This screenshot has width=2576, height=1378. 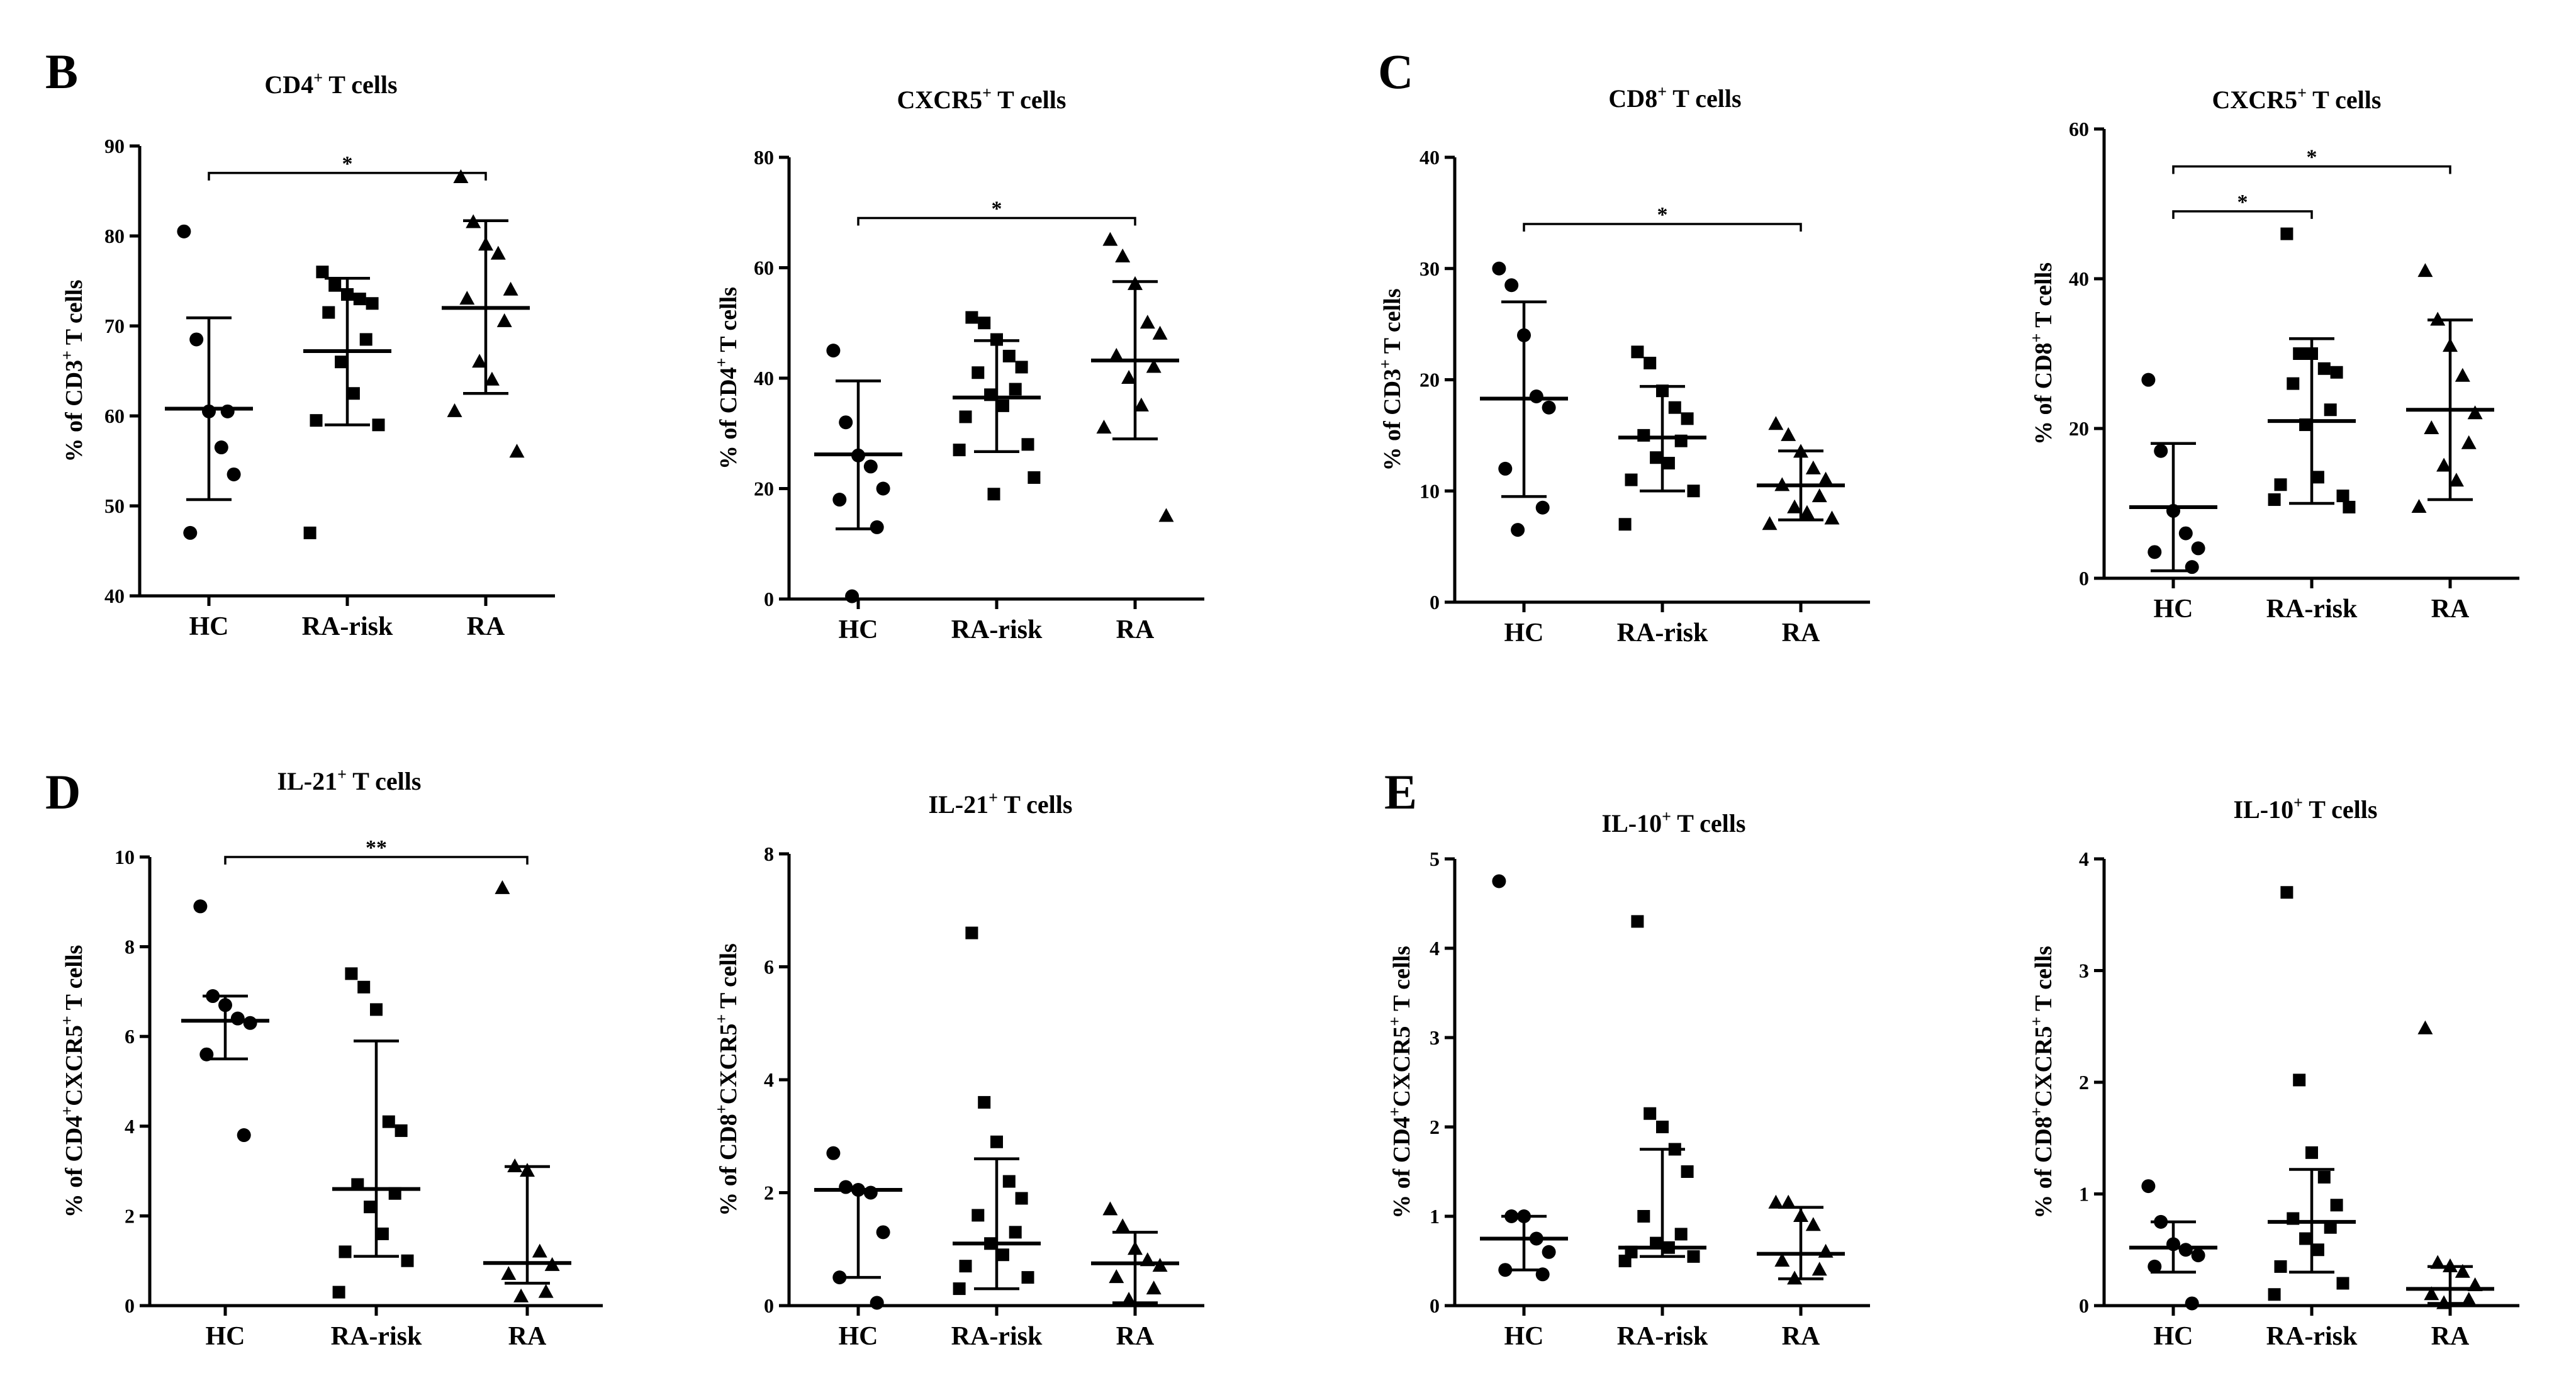 I want to click on y-tick-label: 10, so click(x=1430, y=491).